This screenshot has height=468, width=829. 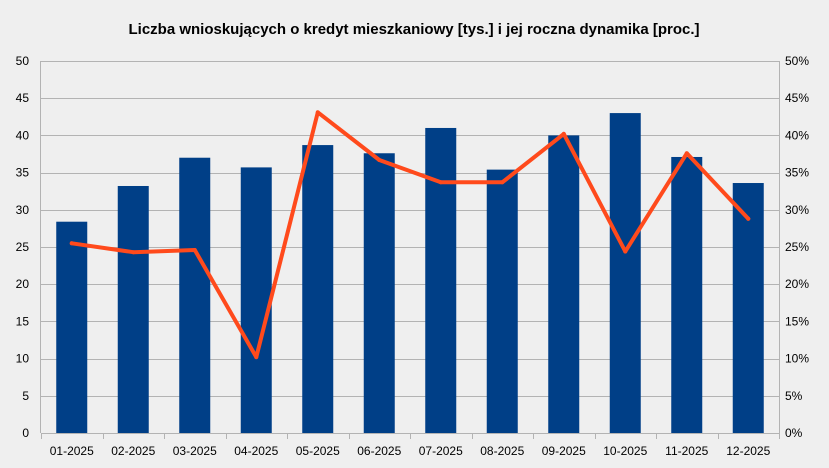 I want to click on y2-tick-label: 25%, so click(x=797, y=247).